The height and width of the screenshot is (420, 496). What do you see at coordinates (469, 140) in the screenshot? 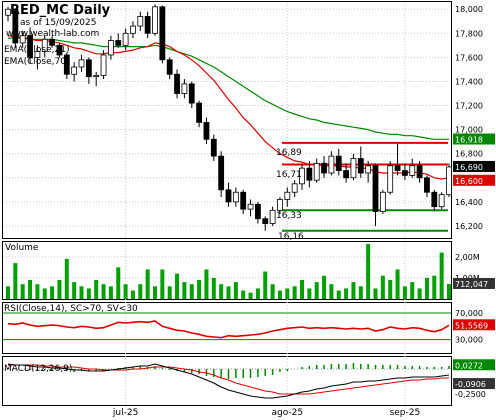
I see `ema70-value-badge: 16,918` at bounding box center [469, 140].